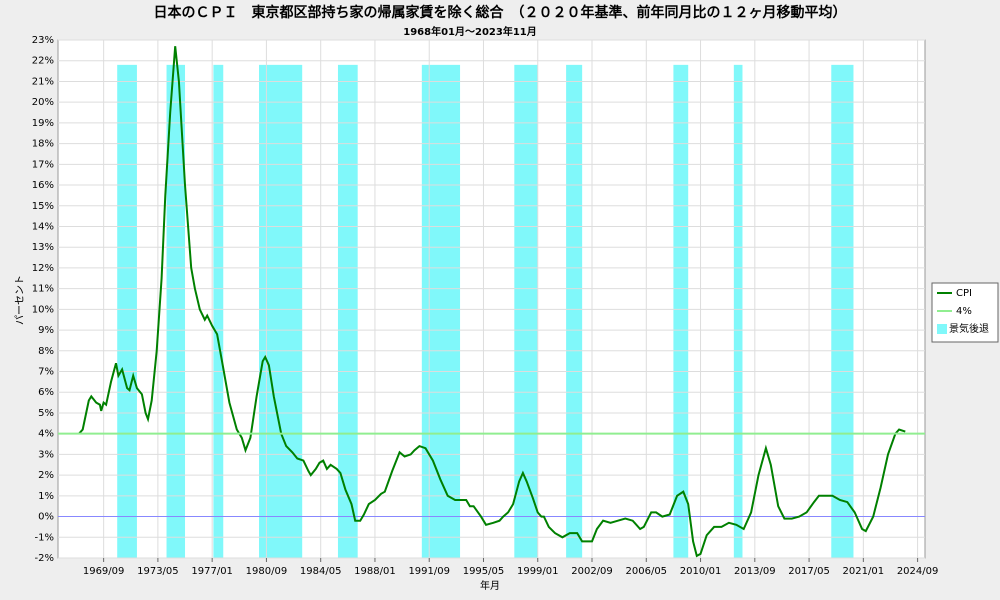 The image size is (1000, 600). What do you see at coordinates (864, 571) in the screenshot?
I see `x-tick-label: 2021/01` at bounding box center [864, 571].